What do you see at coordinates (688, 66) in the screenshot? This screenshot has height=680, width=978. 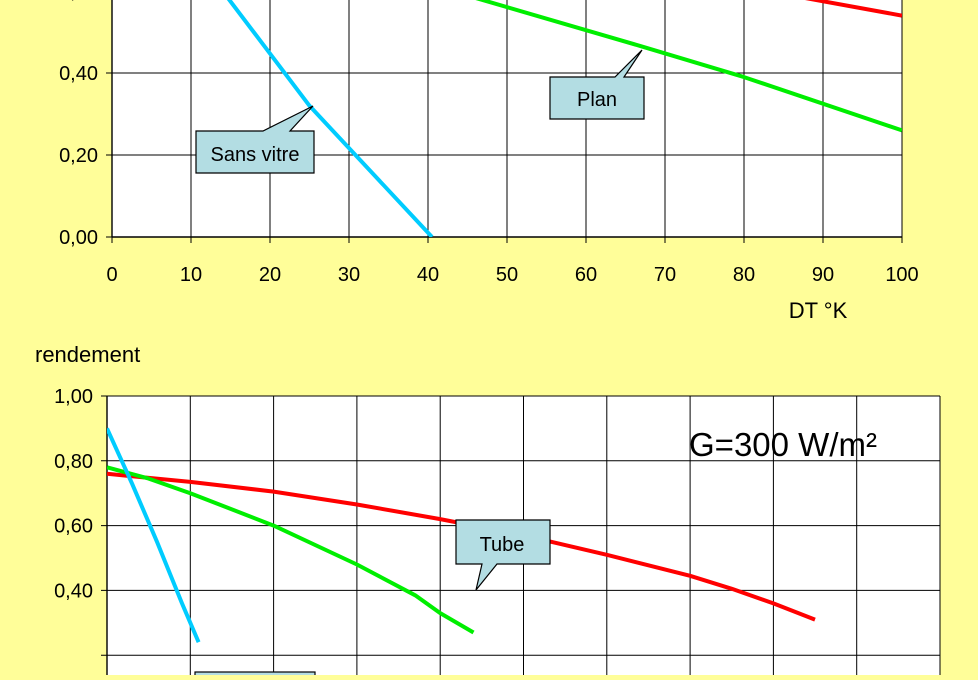 I see `series-line-plan` at bounding box center [688, 66].